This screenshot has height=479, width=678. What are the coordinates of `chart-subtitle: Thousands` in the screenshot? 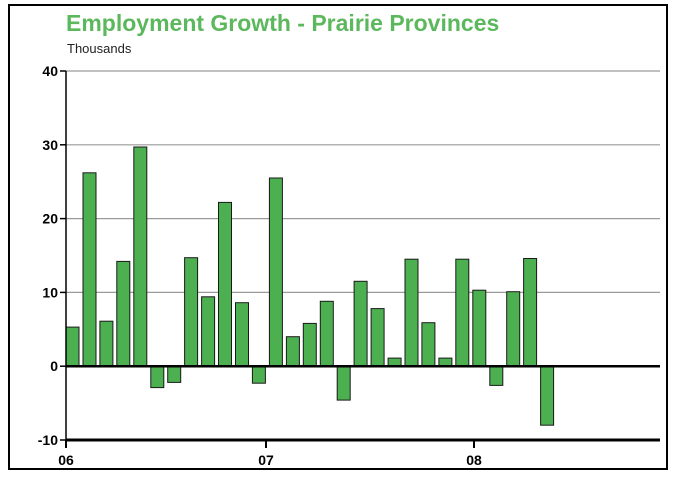 It's located at (99, 48).